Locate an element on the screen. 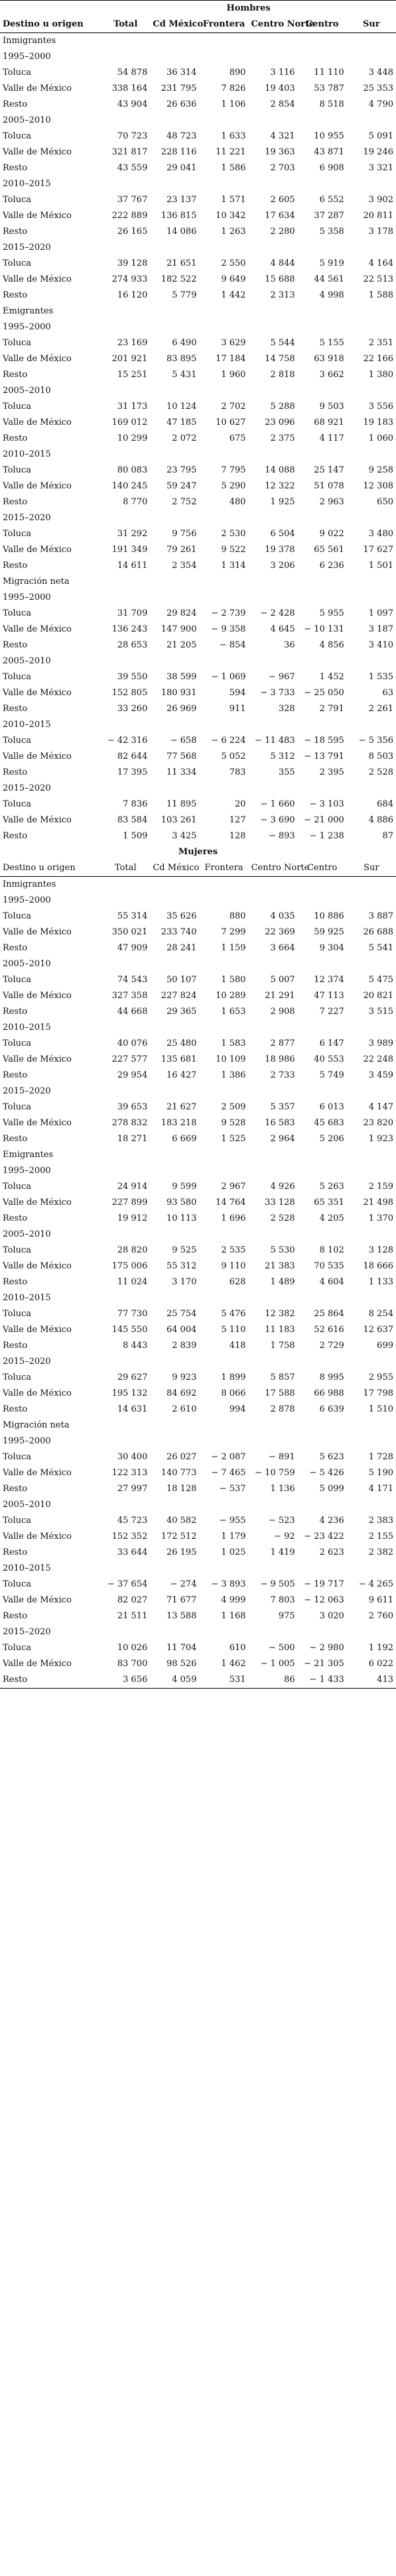  cell-value: − 2 087 is located at coordinates (228, 1457).